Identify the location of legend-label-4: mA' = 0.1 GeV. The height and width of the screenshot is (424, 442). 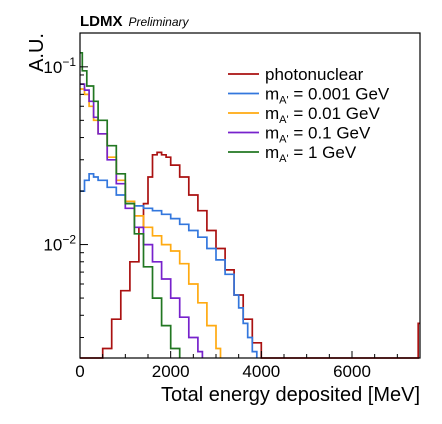
(318, 135).